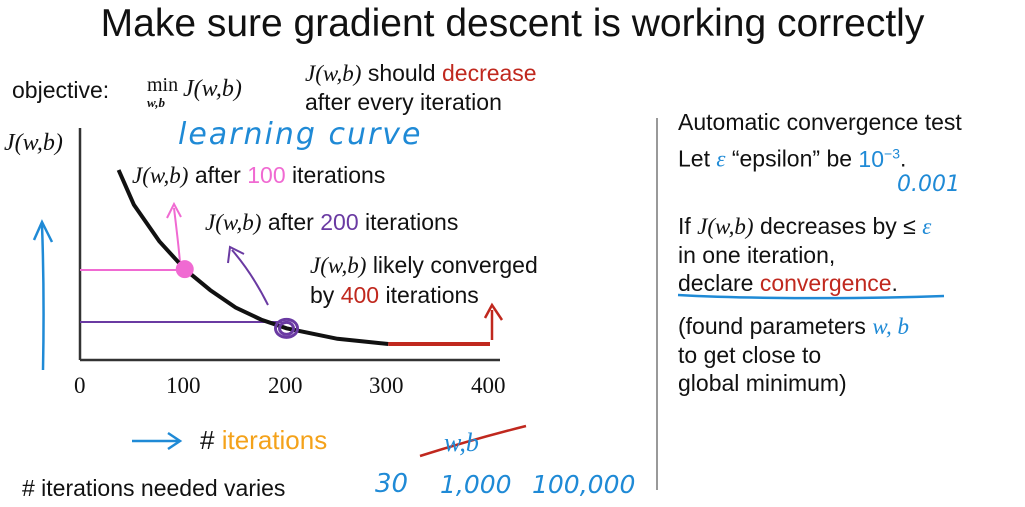  What do you see at coordinates (493, 311) in the screenshot?
I see `red-arrowhead-icon` at bounding box center [493, 311].